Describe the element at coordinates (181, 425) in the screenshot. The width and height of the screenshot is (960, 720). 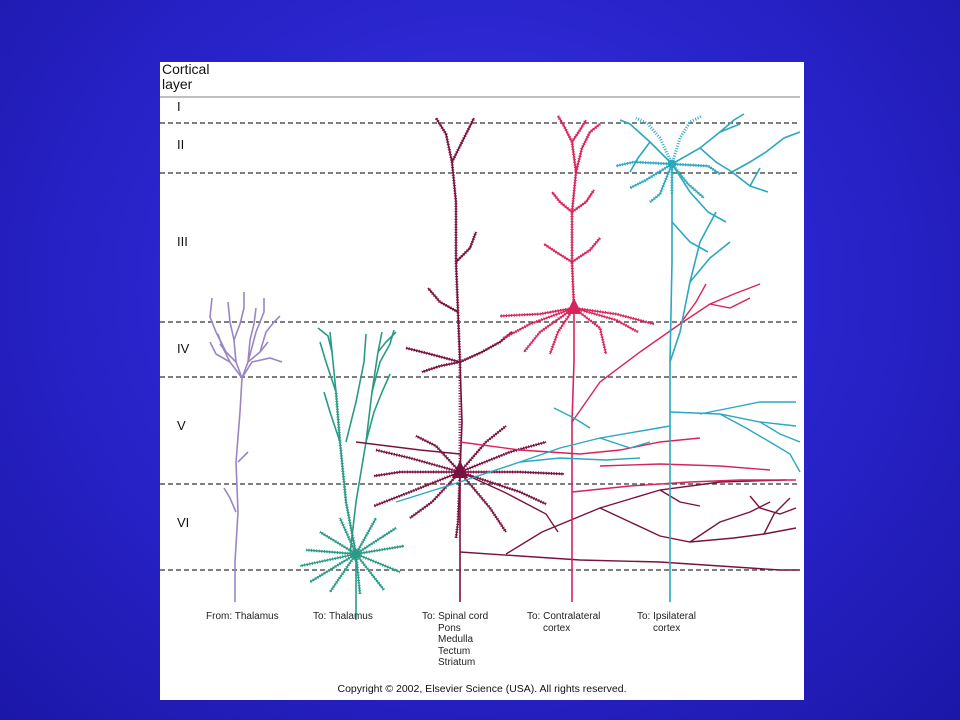
I see `layer-label-v: V` at that location.